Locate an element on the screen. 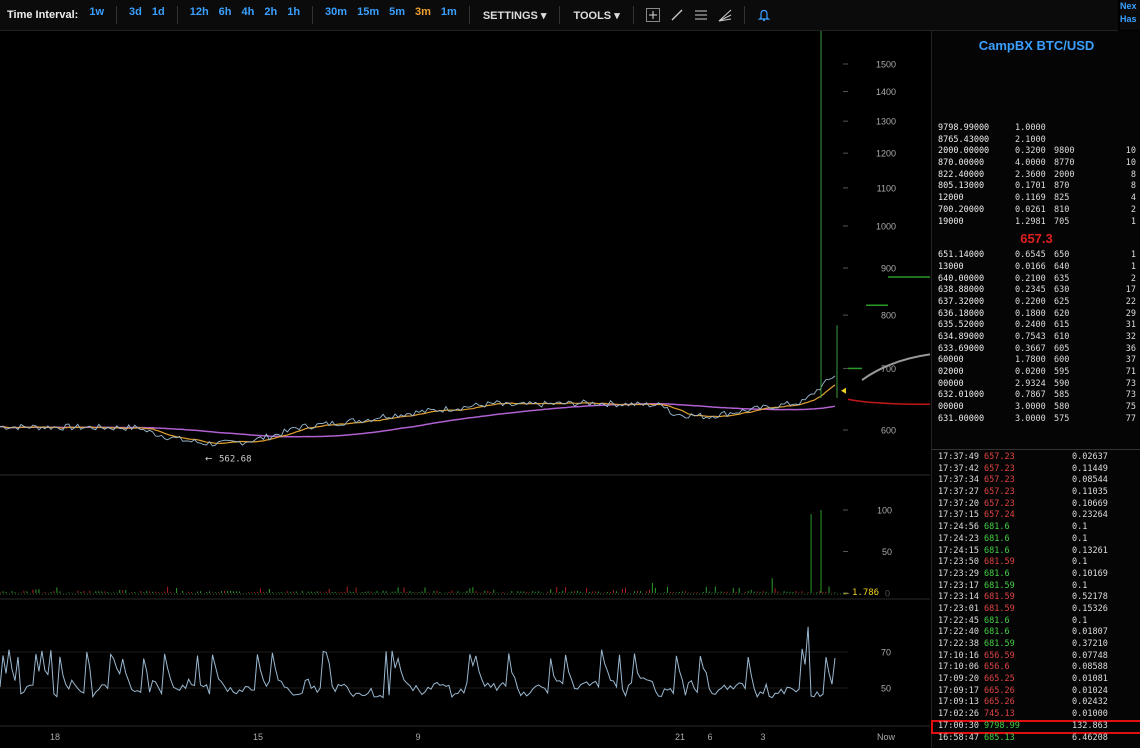 Image resolution: width=1140 pixels, height=748 pixels. asks-row: 2000.00000 0.3200 9800 10 is located at coordinates (1036, 152).